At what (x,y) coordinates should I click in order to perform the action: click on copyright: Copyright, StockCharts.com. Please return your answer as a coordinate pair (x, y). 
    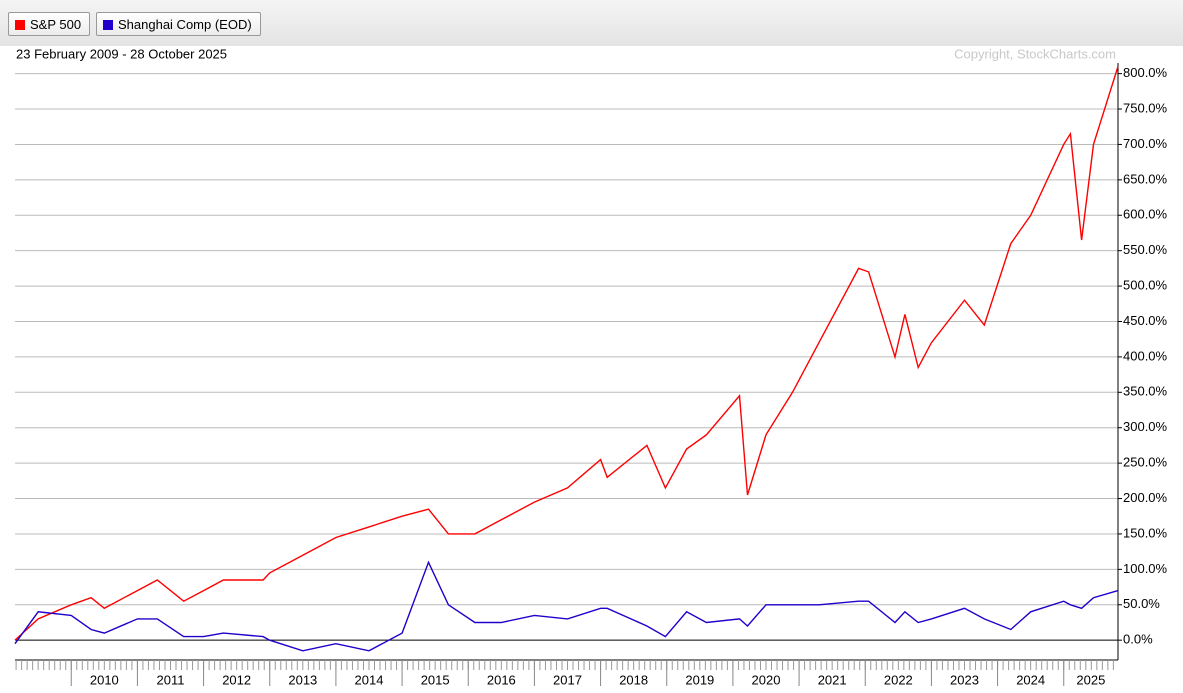
    Looking at the image, I should click on (1035, 53).